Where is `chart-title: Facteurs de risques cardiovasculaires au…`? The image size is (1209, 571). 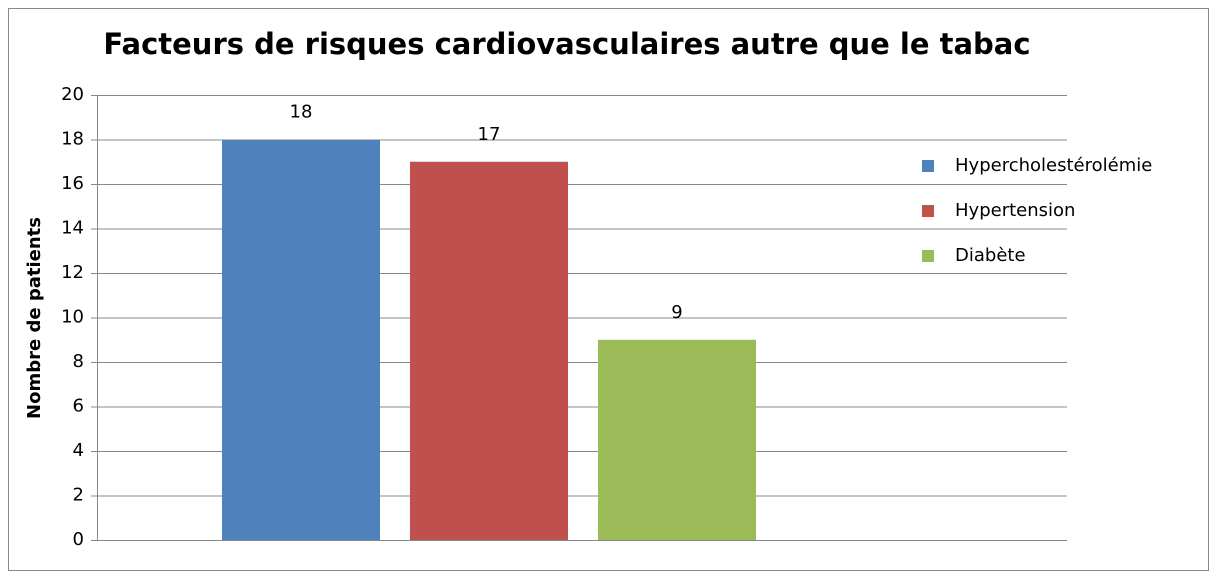 chart-title: Facteurs de risques cardiovasculaires au… is located at coordinates (566, 44).